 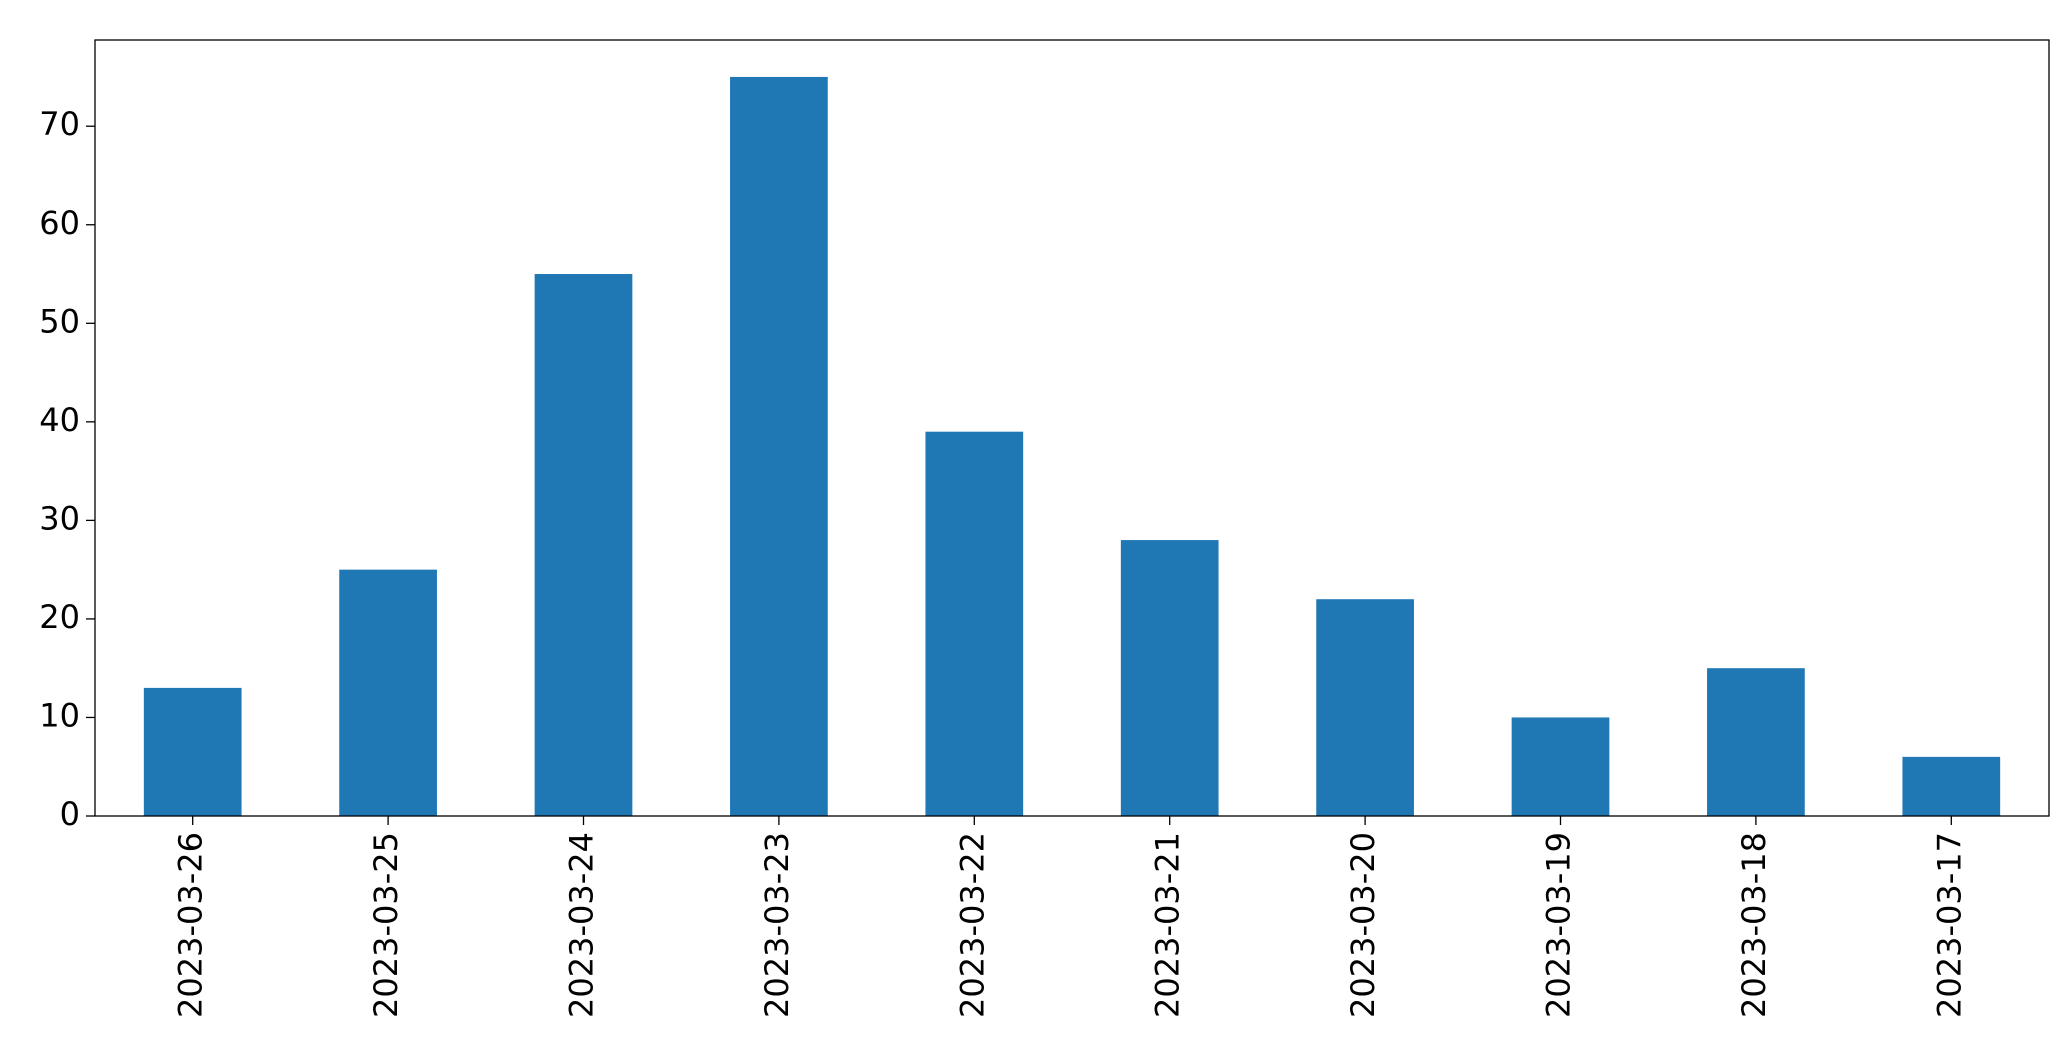 I want to click on y-tick-label: 70, so click(x=59, y=124).